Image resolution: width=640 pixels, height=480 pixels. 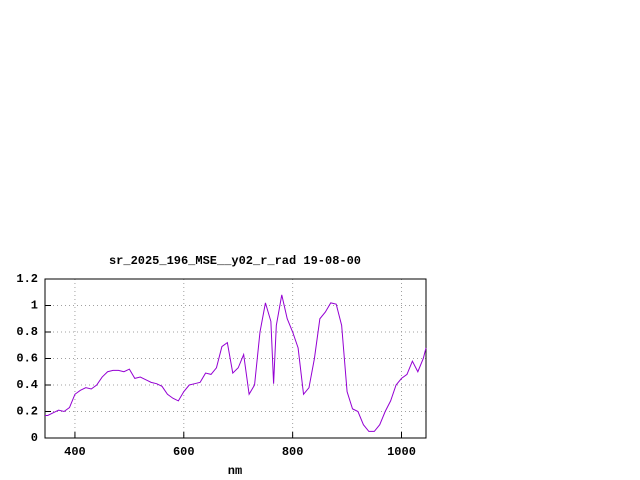 What do you see at coordinates (75, 452) in the screenshot?
I see `x-tick-label: 400` at bounding box center [75, 452].